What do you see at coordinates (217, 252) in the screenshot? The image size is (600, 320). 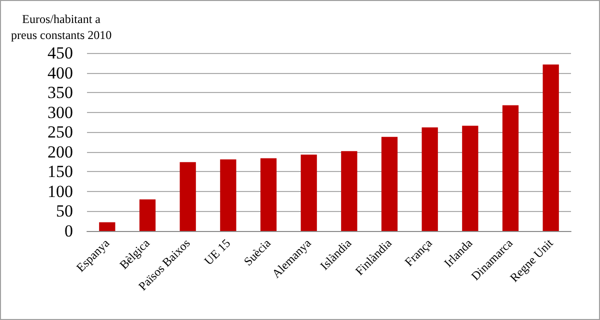 I see `x-tick-label: UE 15` at bounding box center [217, 252].